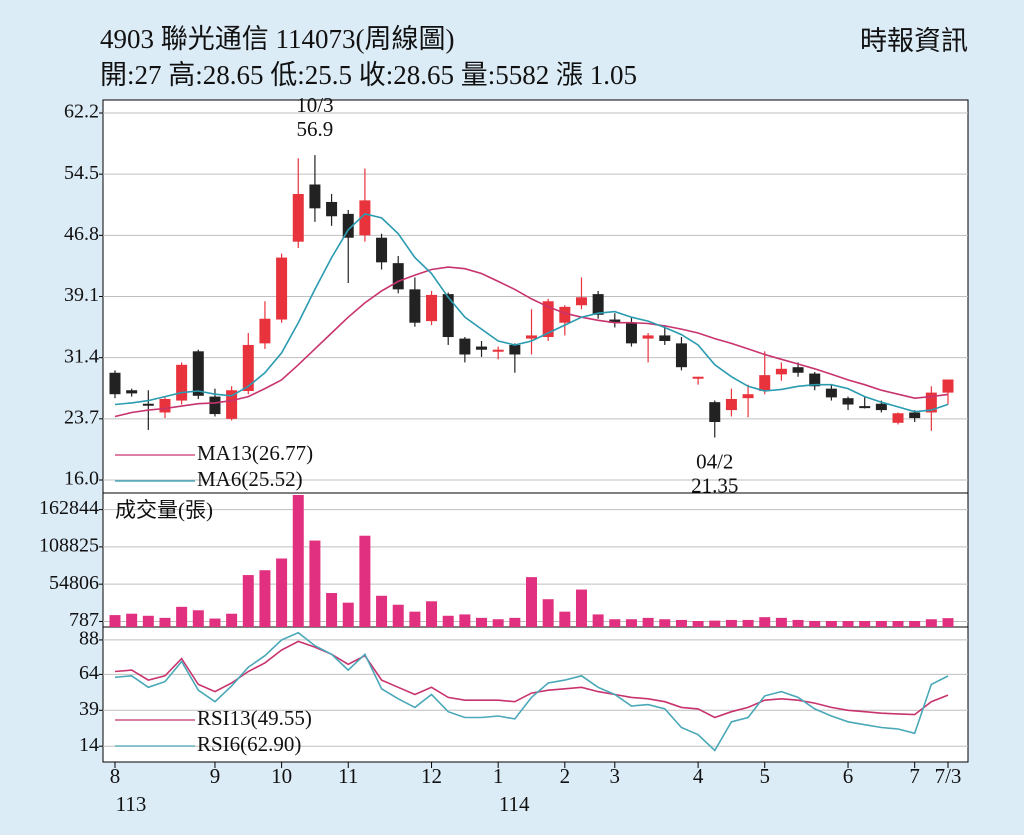 This screenshot has height=835, width=1024. Describe the element at coordinates (848, 776) in the screenshot. I see `x-tick-label: 6` at that location.